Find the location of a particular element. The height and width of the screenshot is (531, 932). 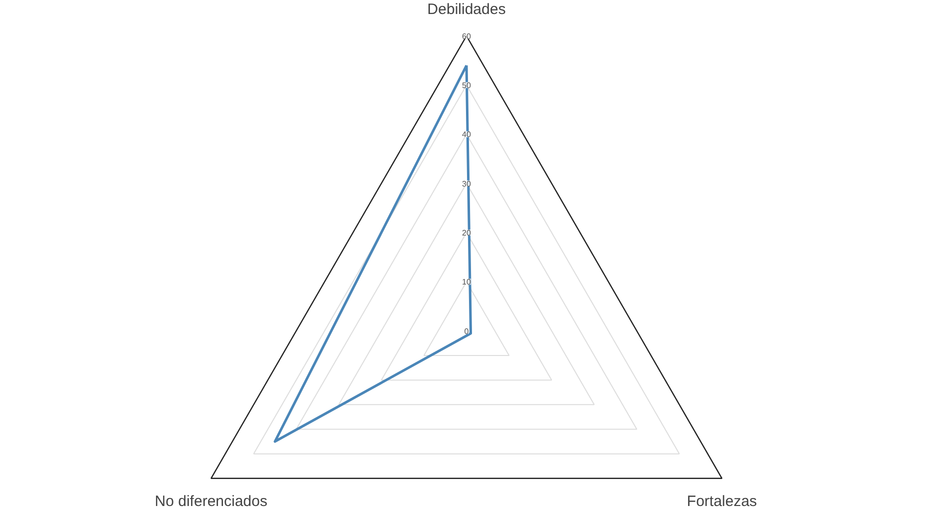

y-tick-label: 10 is located at coordinates (467, 282).